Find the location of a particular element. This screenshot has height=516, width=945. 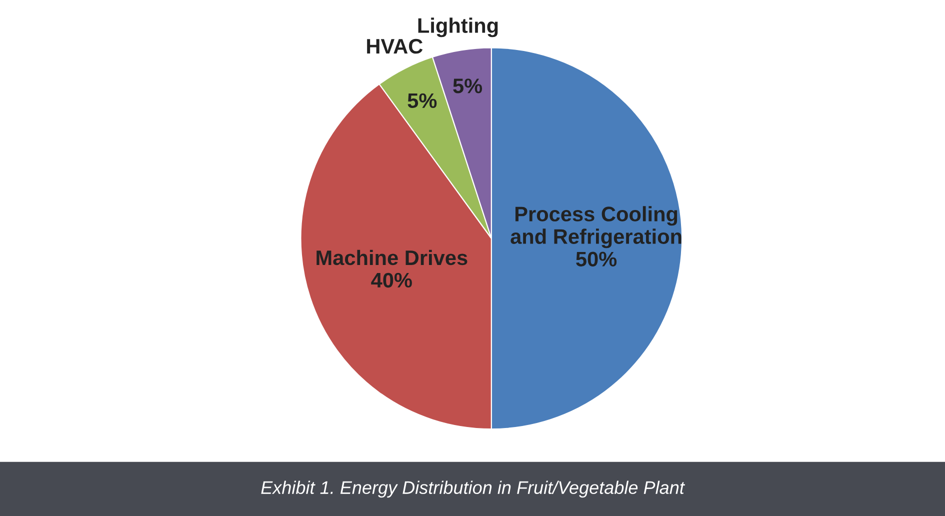

text: Exhibit 1. Energy Distribution in Fruit/Vegetable Plant is located at coordinates (473, 489).